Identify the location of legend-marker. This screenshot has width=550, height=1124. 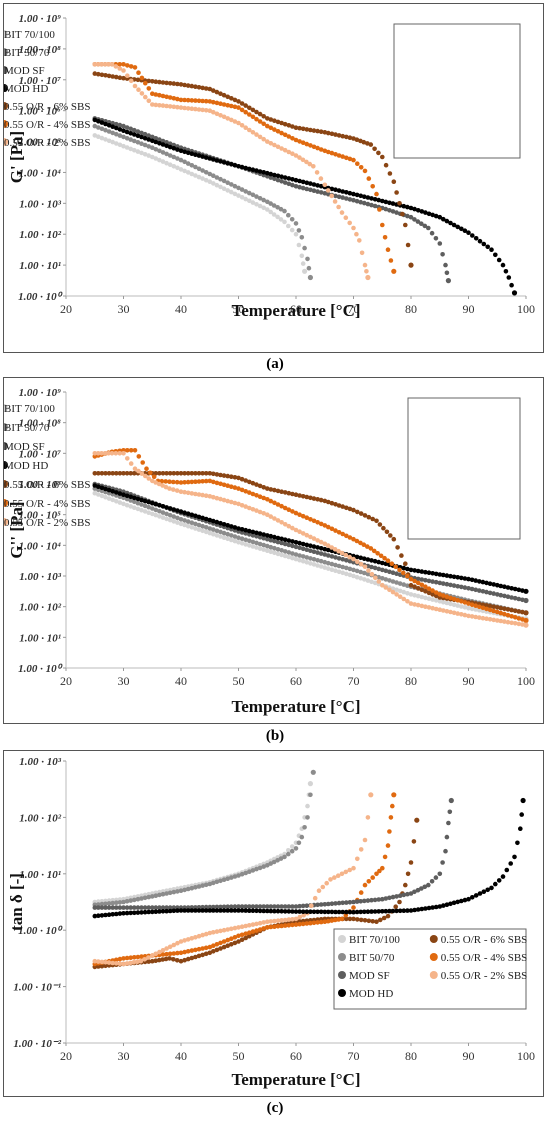
(6, 503).